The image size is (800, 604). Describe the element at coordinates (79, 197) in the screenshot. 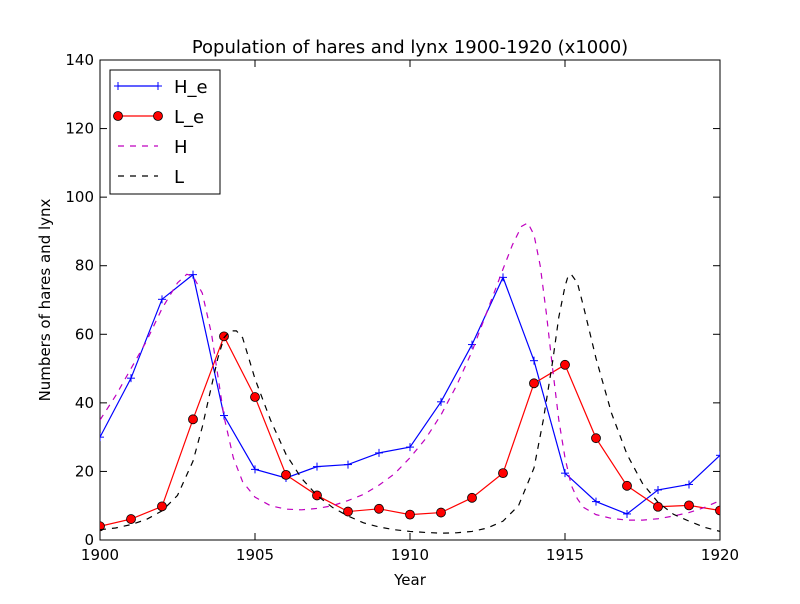

I see `y-tick-label: 100` at that location.